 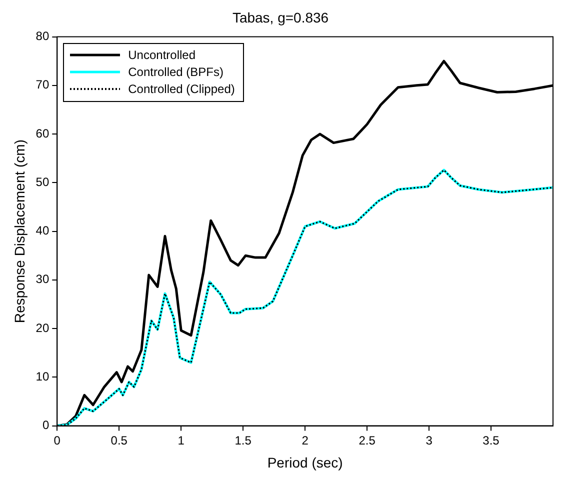 What do you see at coordinates (280, 17) in the screenshot?
I see `chart-title: Tabas, g=0.836` at bounding box center [280, 17].